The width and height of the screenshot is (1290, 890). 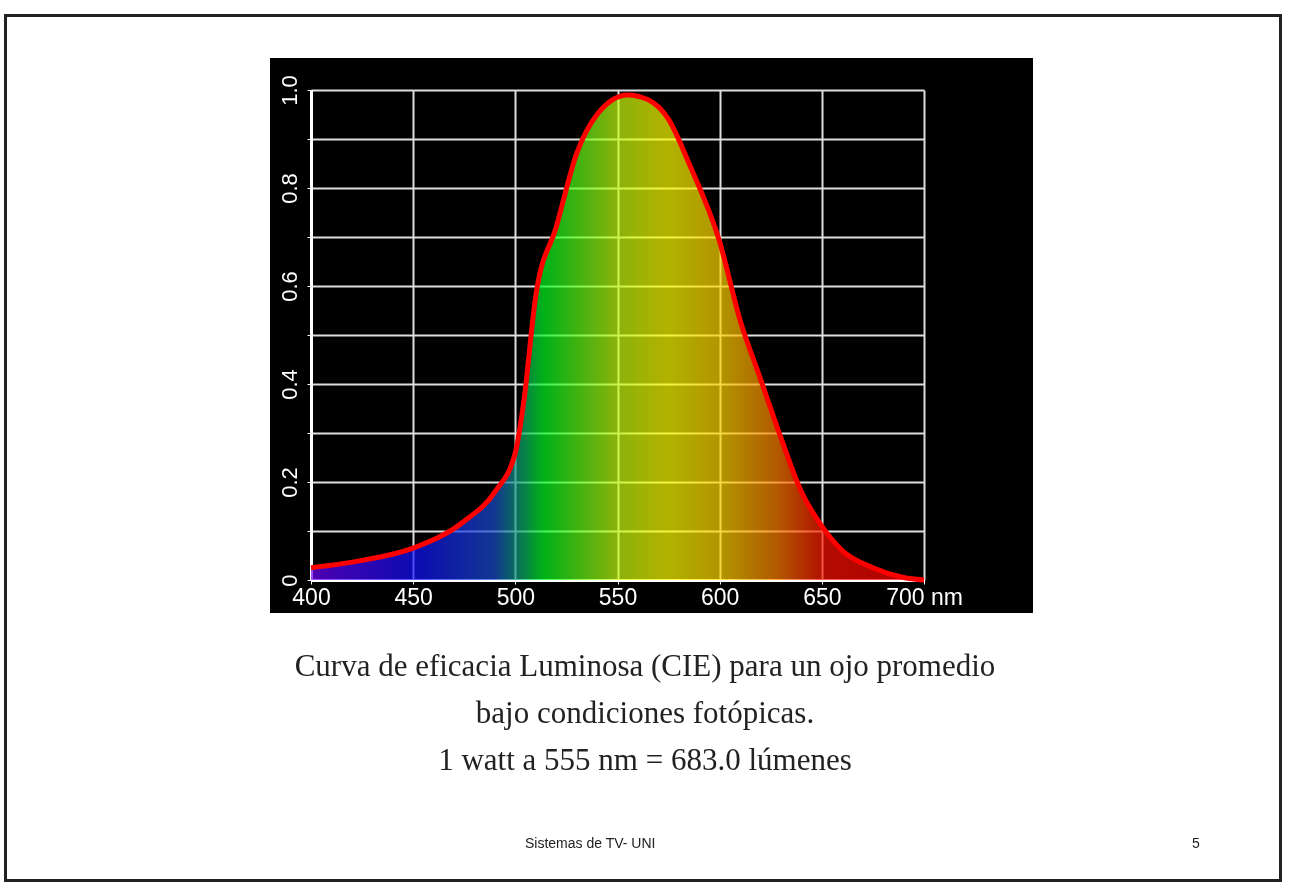 What do you see at coordinates (924, 596) in the screenshot?
I see `x-tick-label: 700 nm` at bounding box center [924, 596].